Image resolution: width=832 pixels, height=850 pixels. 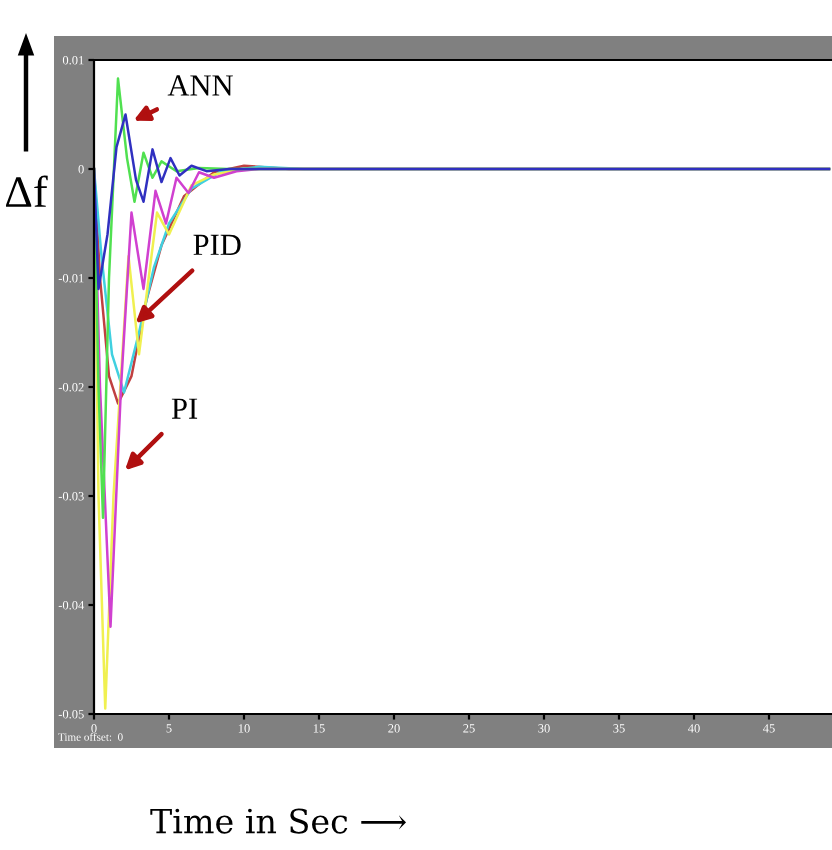 What do you see at coordinates (200, 85) in the screenshot?
I see `annotation: ANN` at bounding box center [200, 85].